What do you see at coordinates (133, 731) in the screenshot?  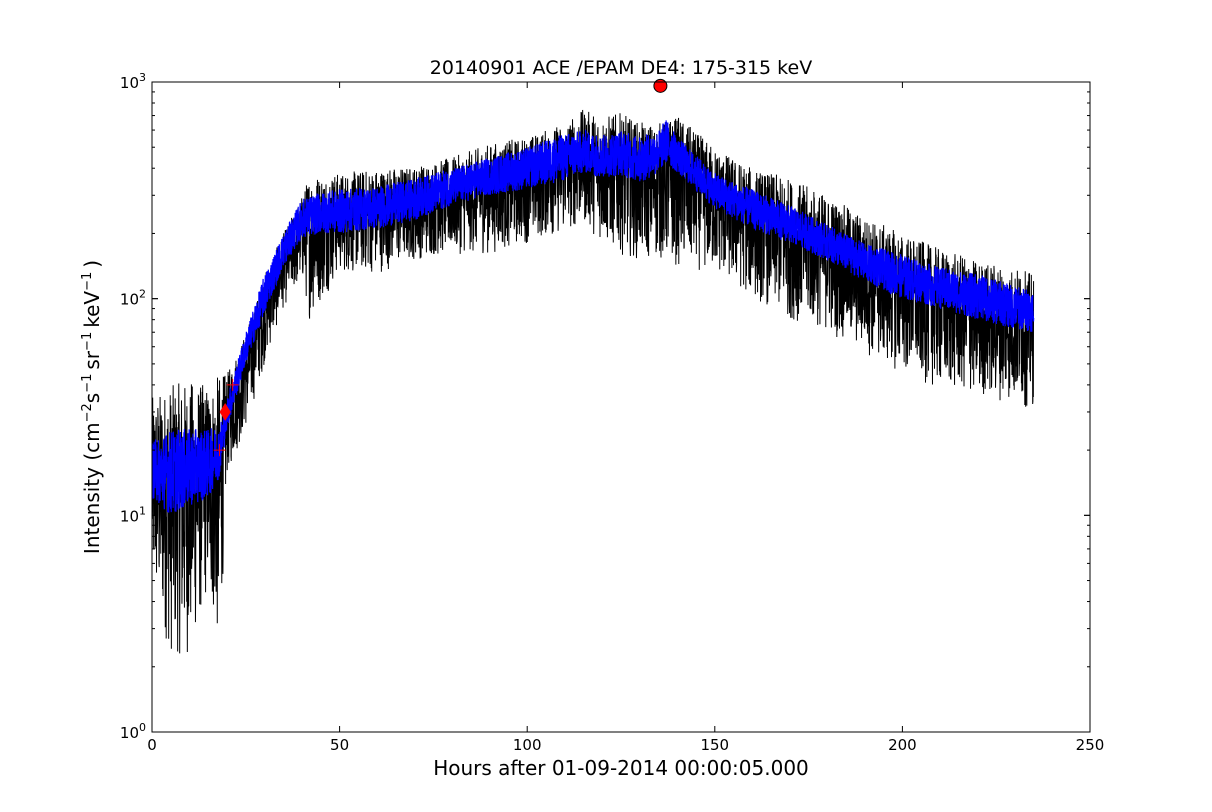 I see `y-tick-label: 10⁰` at bounding box center [133, 731].